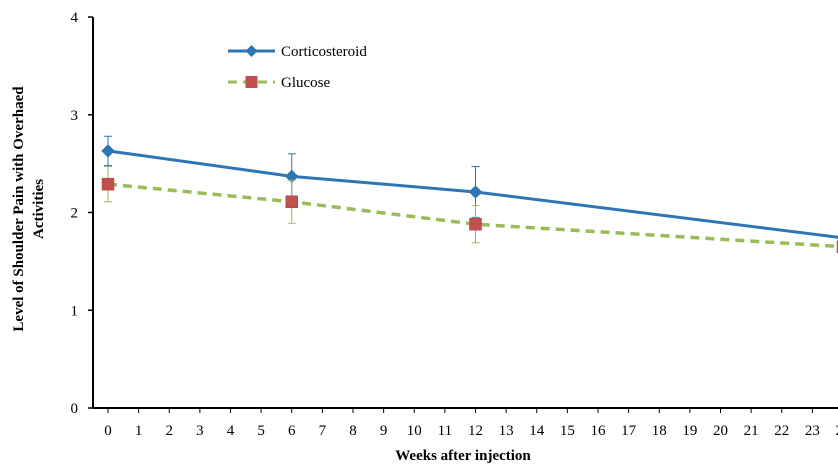 Image resolution: width=838 pixels, height=466 pixels. Describe the element at coordinates (200, 431) in the screenshot. I see `x-tick-label: 3` at that location.